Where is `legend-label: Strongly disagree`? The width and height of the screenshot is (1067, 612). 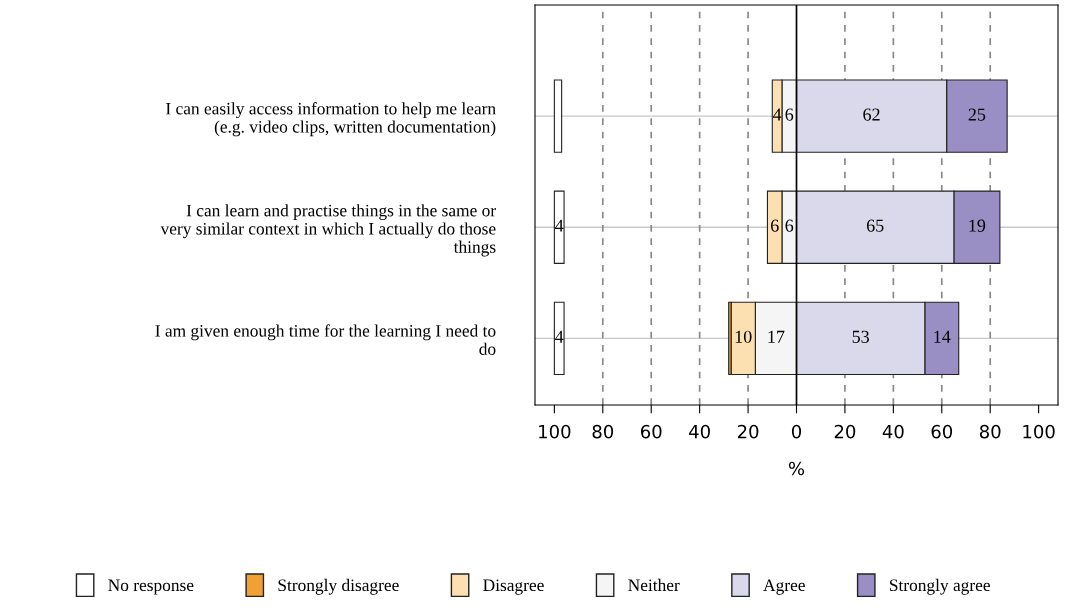 legend-label: Strongly disagree is located at coordinates (338, 586).